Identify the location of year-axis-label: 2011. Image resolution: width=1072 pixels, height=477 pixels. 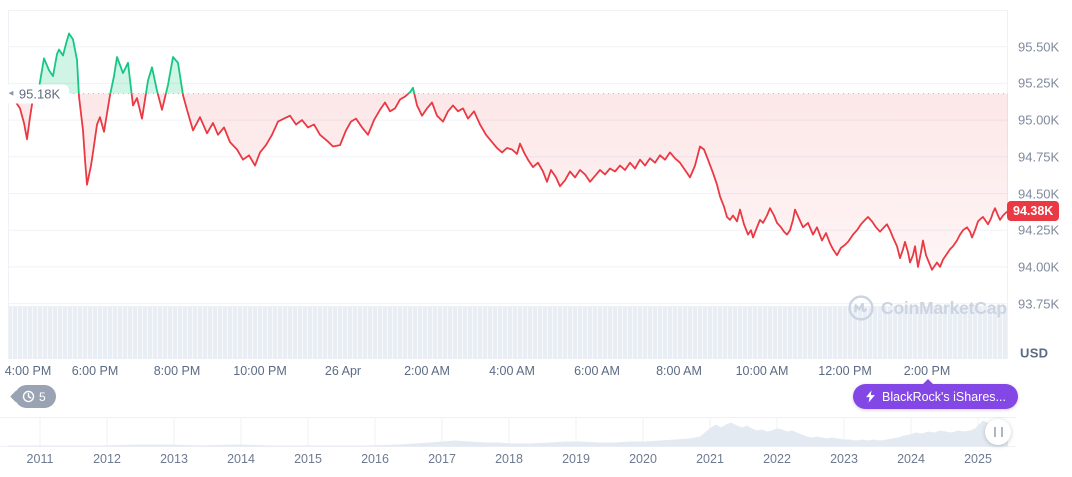
(40, 459).